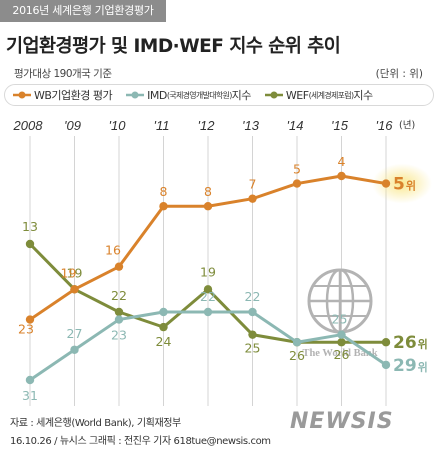 The width and height of the screenshot is (437, 460). What do you see at coordinates (22, 95) in the screenshot?
I see `legend-line-wb-icon` at bounding box center [22, 95].